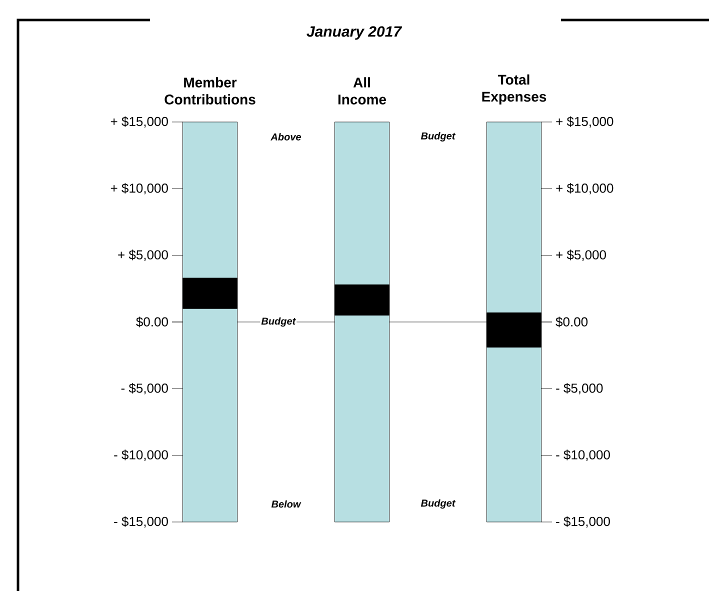 This screenshot has height=591, width=709. Describe the element at coordinates (141, 455) in the screenshot. I see `y-tick-label: - $10,000` at that location.